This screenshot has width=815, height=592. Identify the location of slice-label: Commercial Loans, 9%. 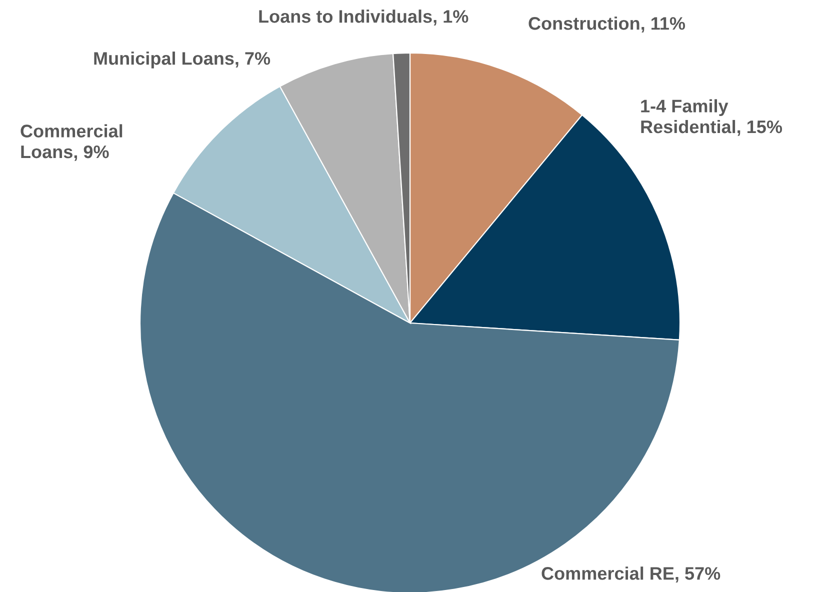
(71, 142).